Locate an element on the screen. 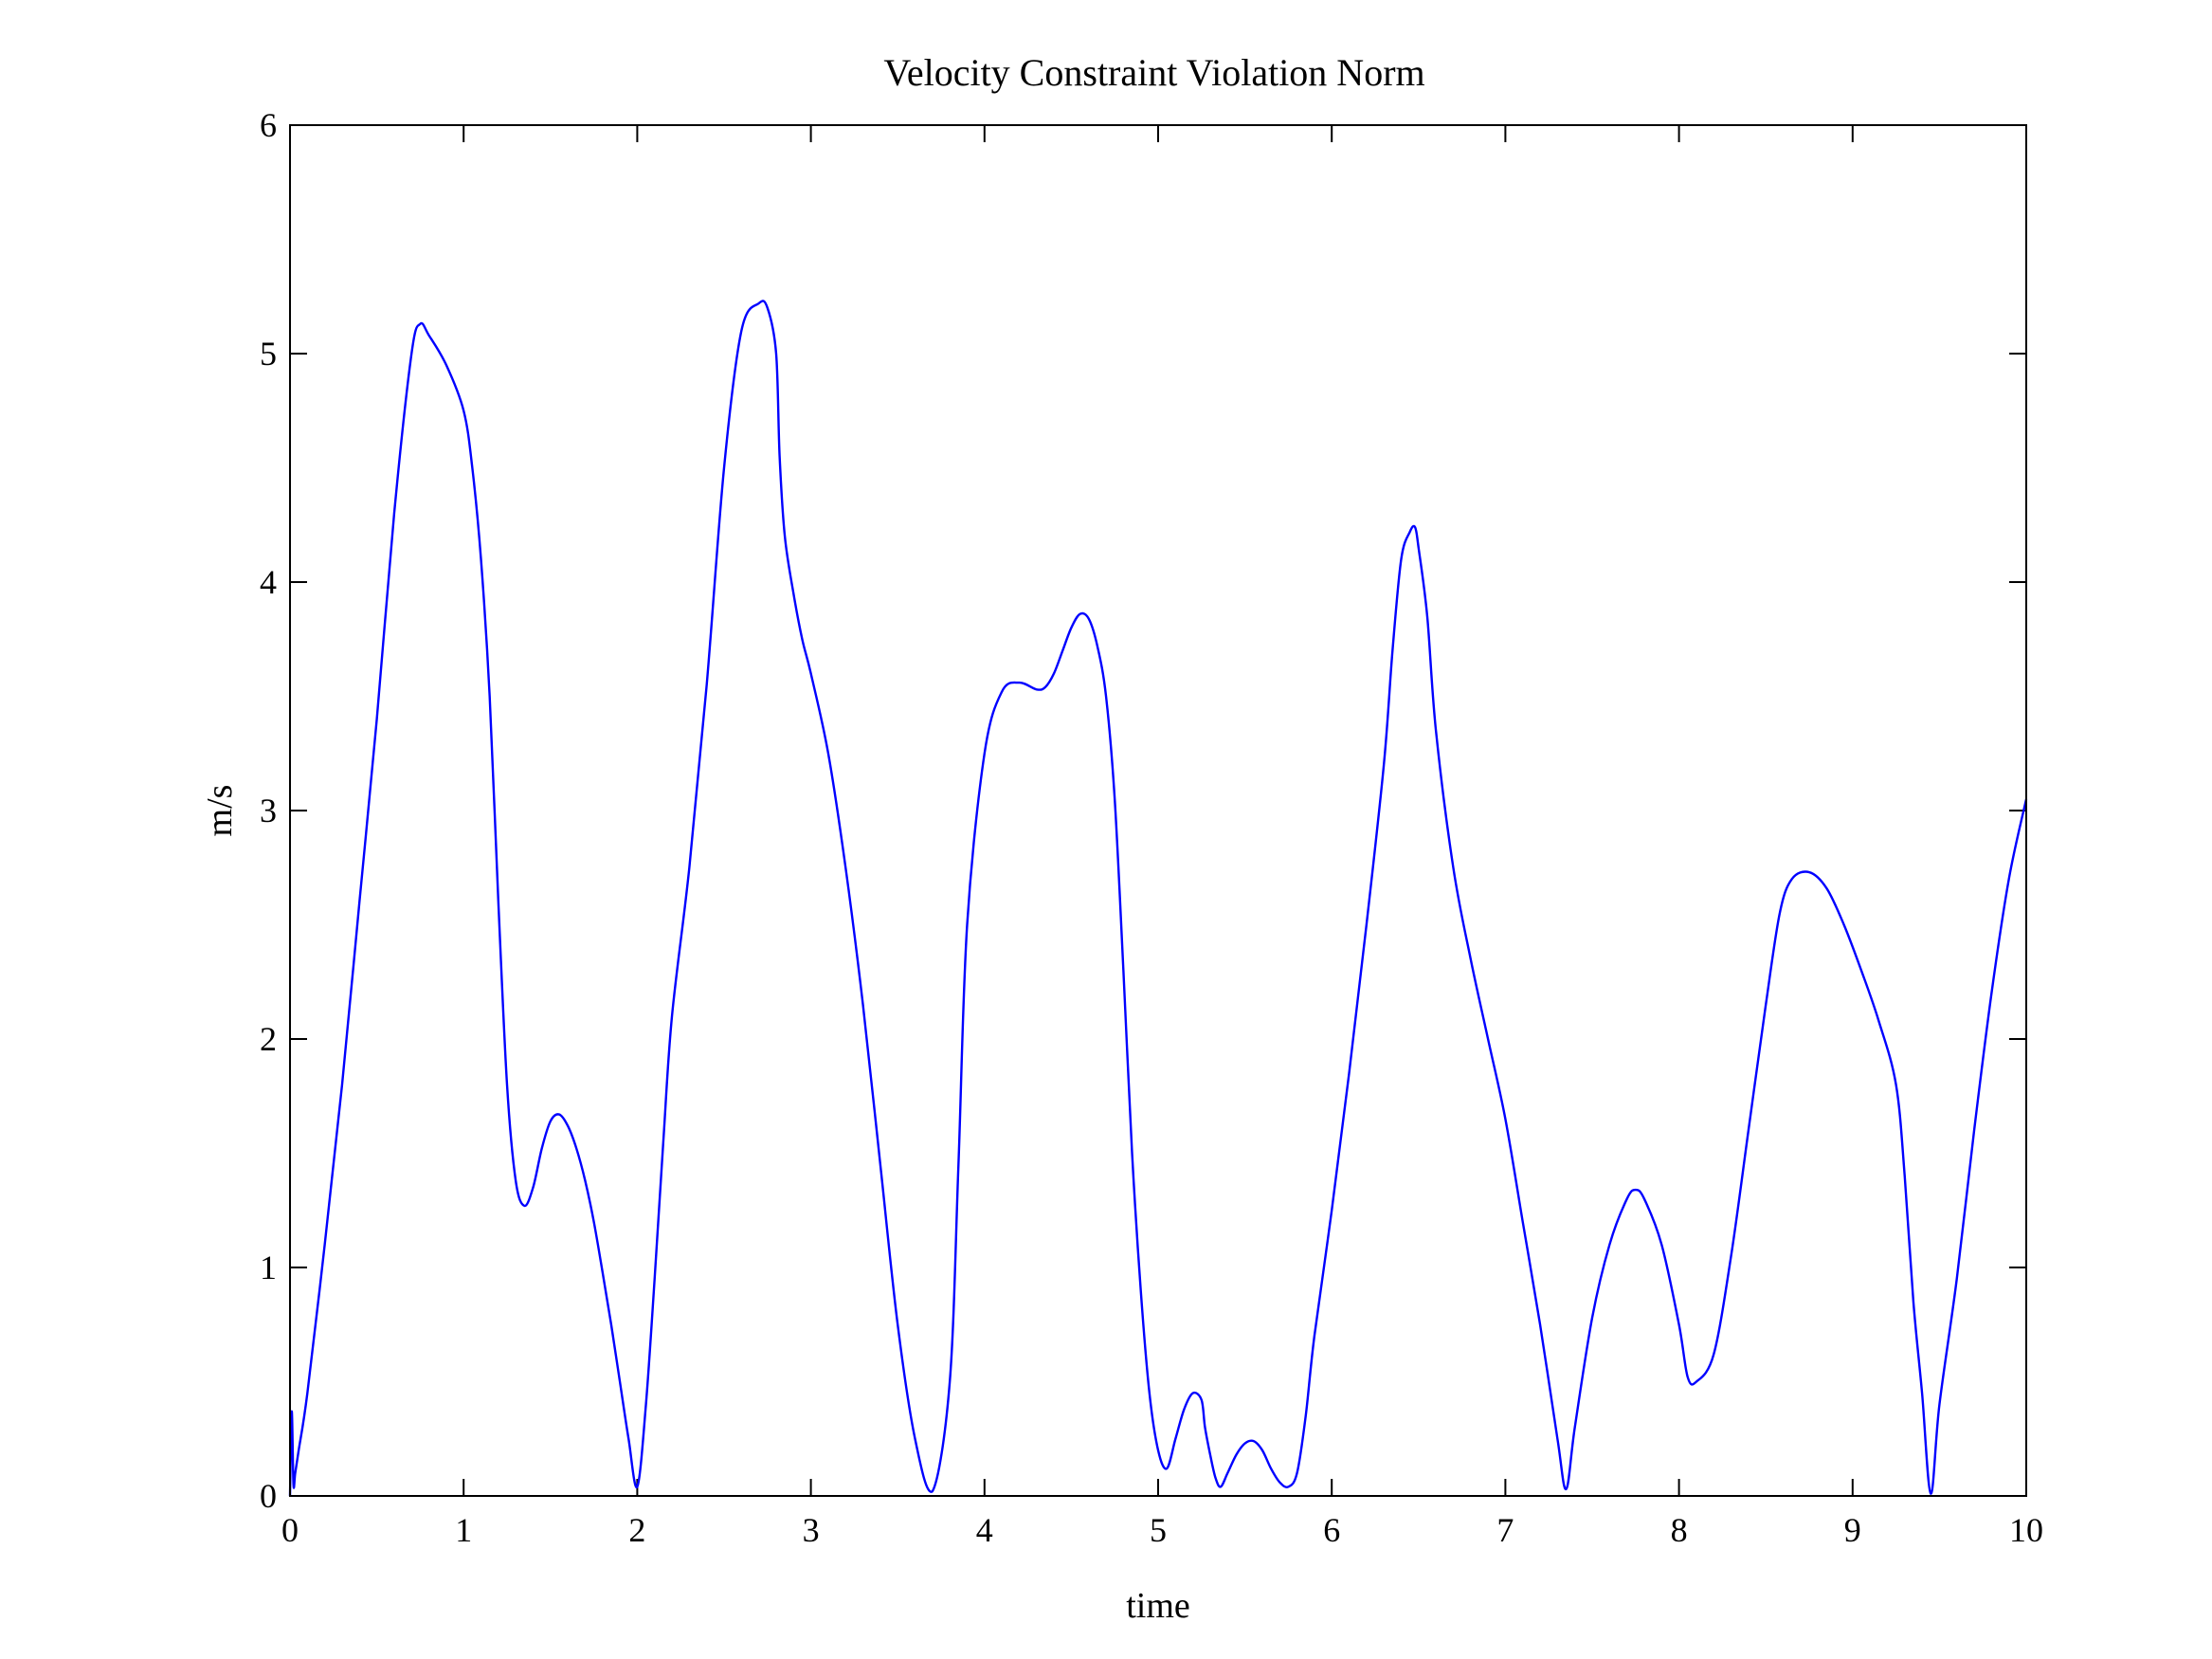 Image resolution: width=2212 pixels, height=1659 pixels. y-tick-label: 4 is located at coordinates (268, 582).